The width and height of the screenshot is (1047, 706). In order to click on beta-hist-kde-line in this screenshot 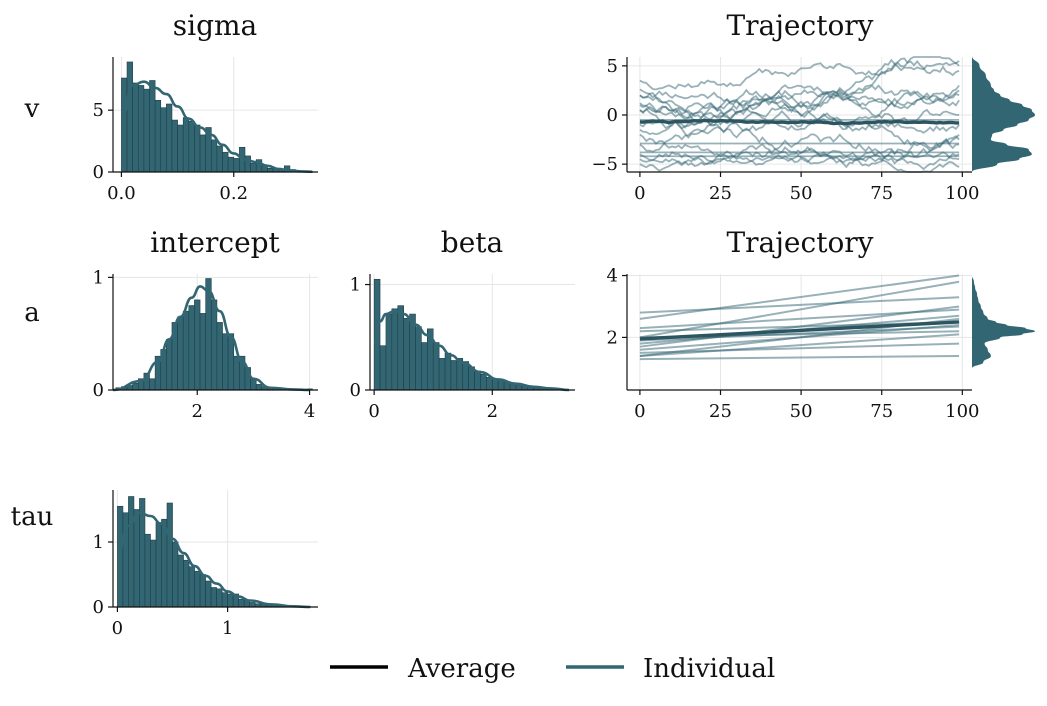, I will do `click(471, 350)`.